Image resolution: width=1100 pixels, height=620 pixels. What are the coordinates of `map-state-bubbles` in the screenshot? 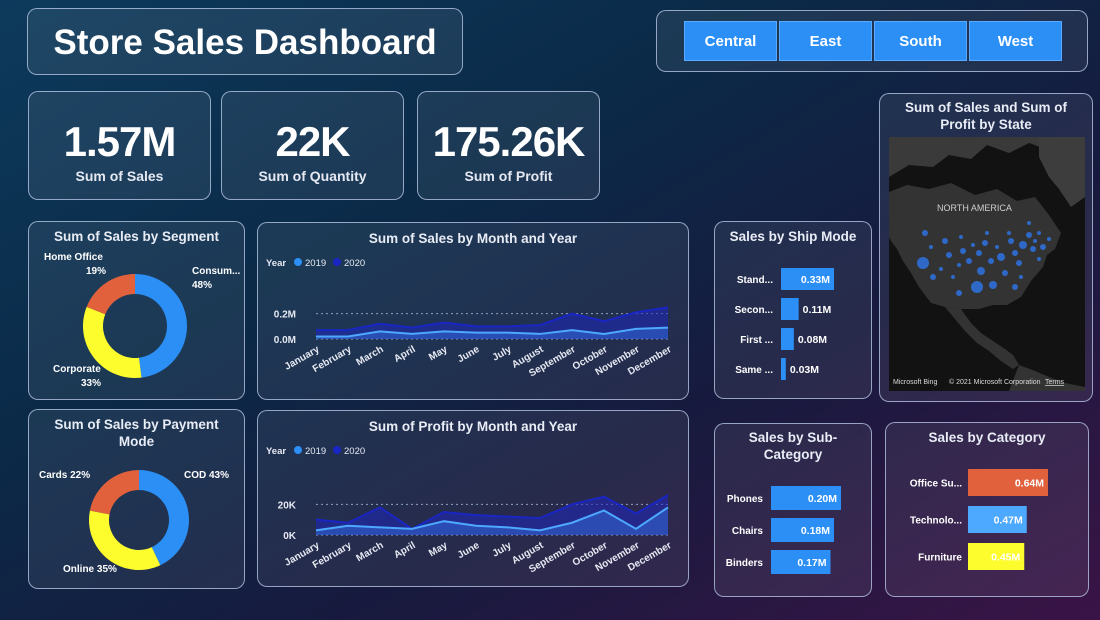 It's located at (984, 258).